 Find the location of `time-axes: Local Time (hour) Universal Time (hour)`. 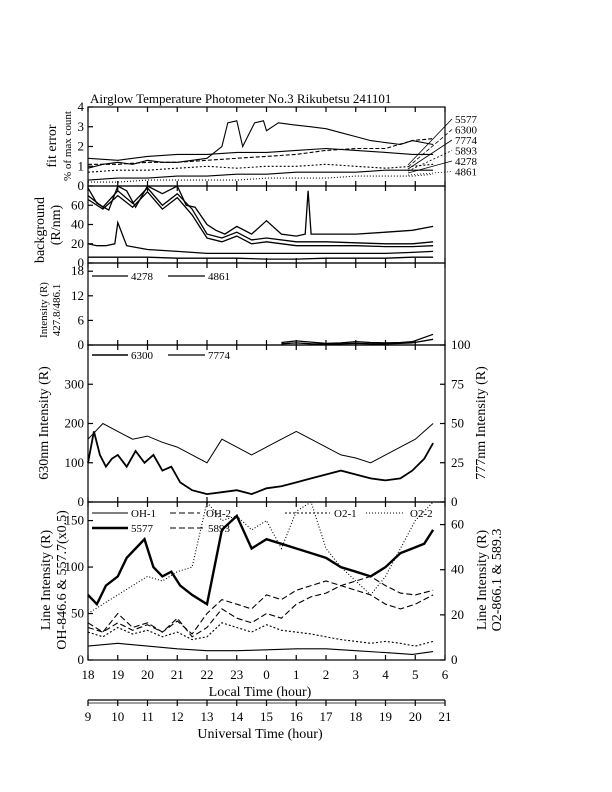

time-axes: Local Time (hour) Universal Time (hour) is located at coordinates (260, 713).